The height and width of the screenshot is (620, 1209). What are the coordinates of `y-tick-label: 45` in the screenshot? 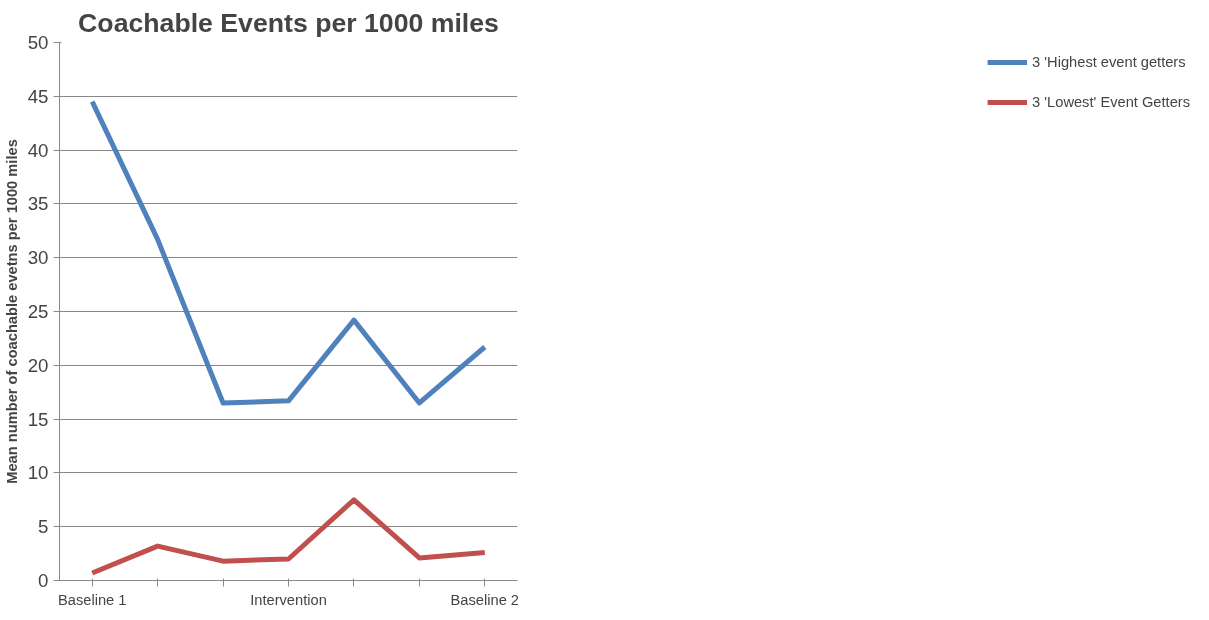 It's located at (38, 96).